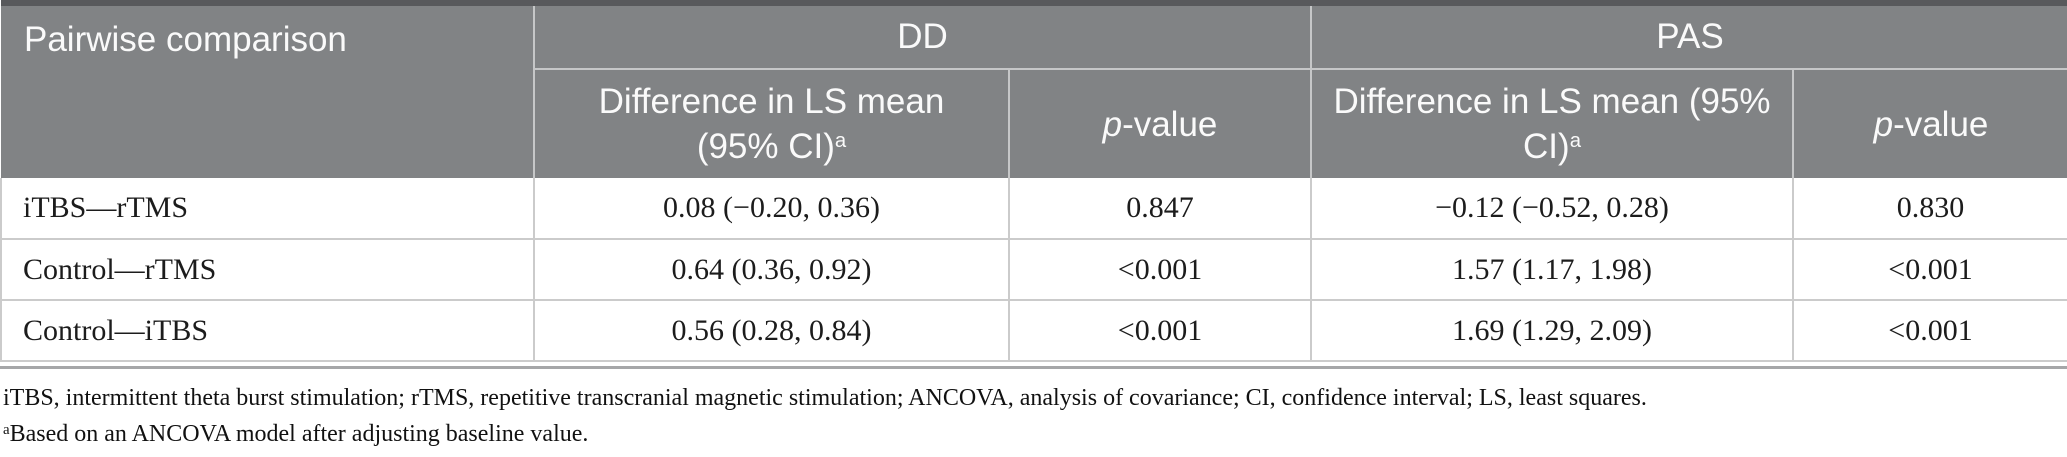 The width and height of the screenshot is (2067, 457). Describe the element at coordinates (1689, 36) in the screenshot. I see `column-group-header-pas: PAS` at that location.